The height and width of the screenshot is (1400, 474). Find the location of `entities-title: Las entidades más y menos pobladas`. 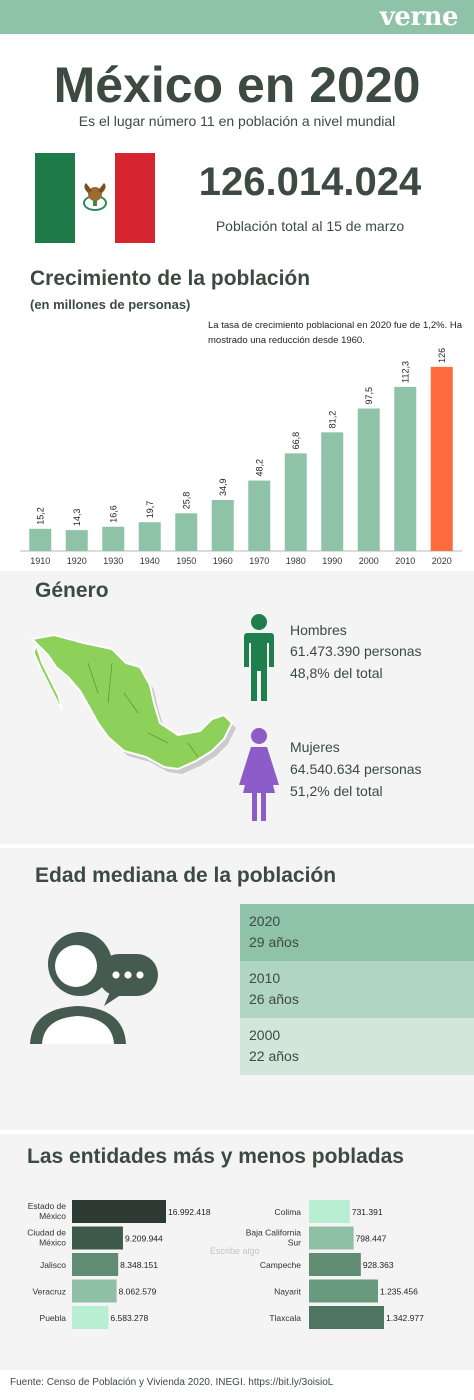

entities-title: Las entidades más y menos pobladas is located at coordinates (215, 1156).